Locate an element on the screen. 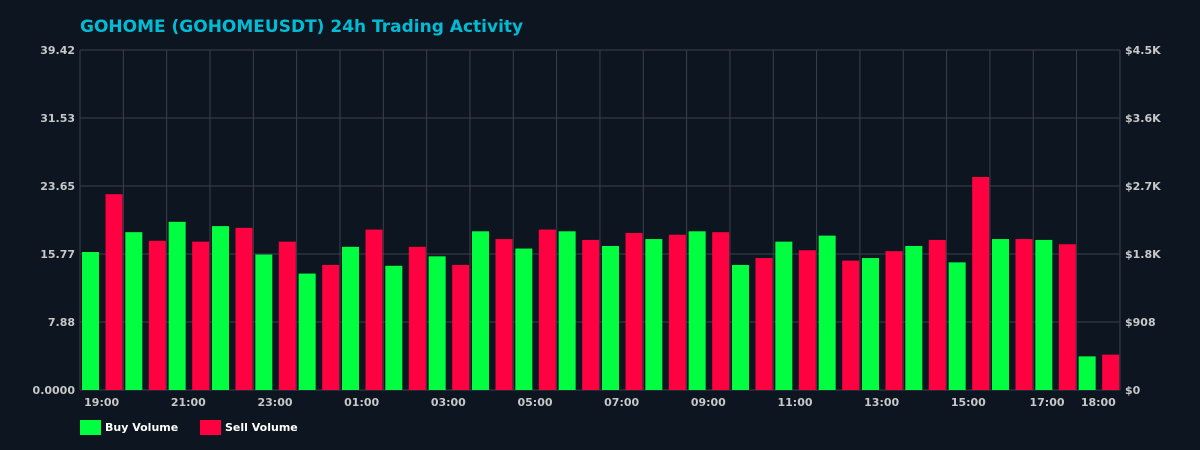 Image resolution: width=1200 pixels, height=450 pixels. chart-title: GOHOME (GOHOMEUSDT) 24h Trading Activity is located at coordinates (301, 27).